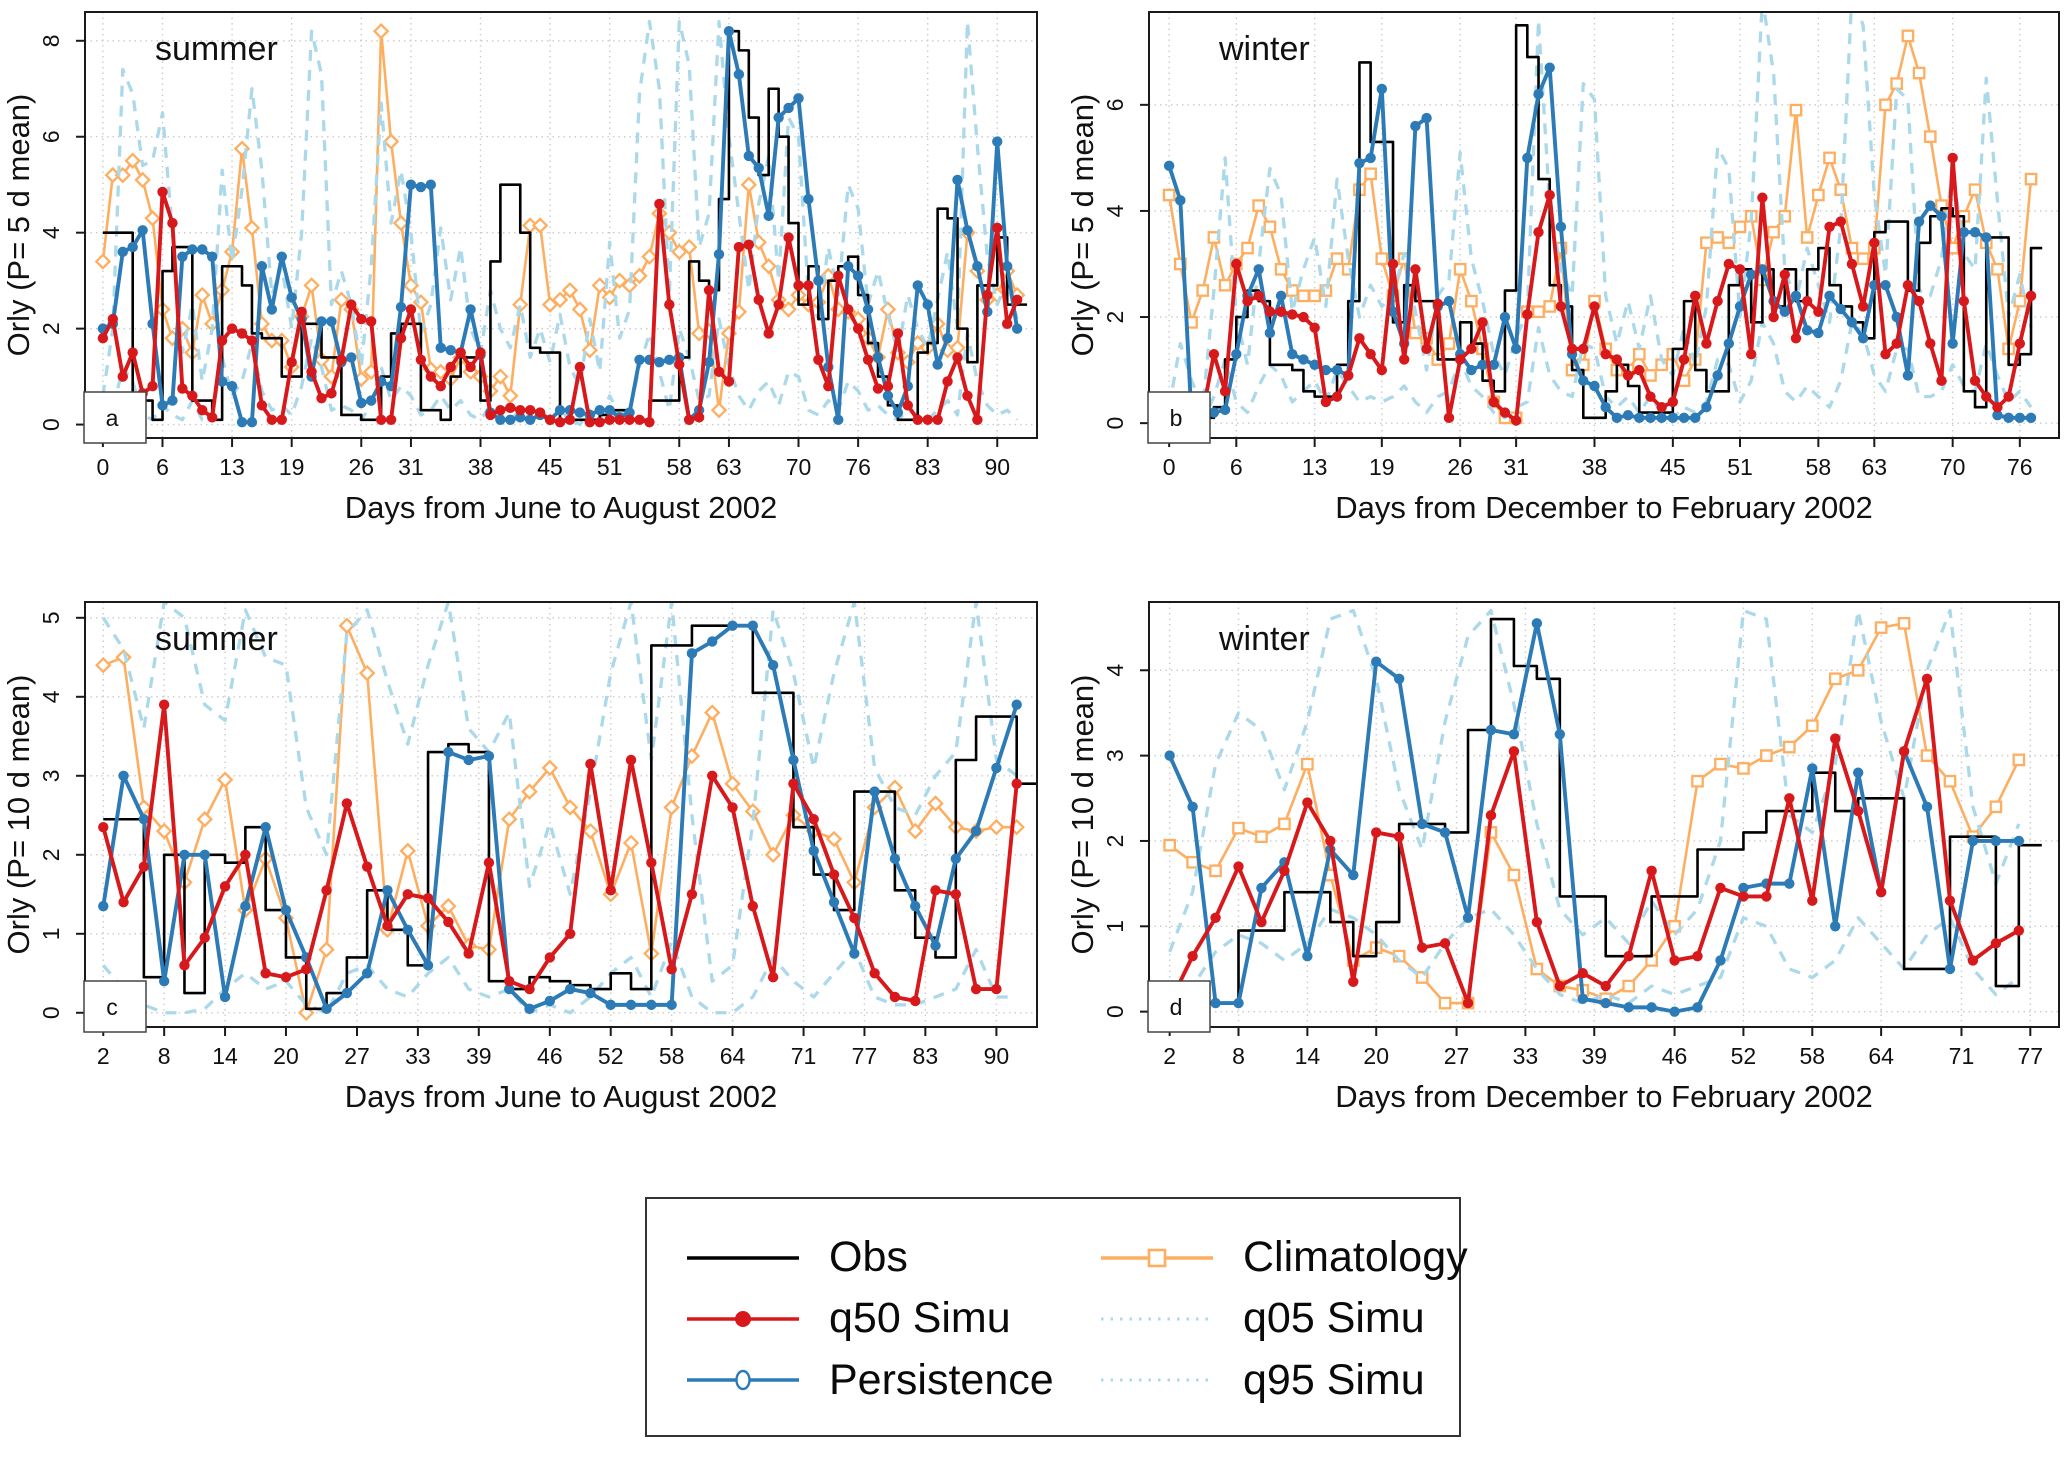 This screenshot has width=2067, height=1471. I want to click on legend-item-q95-simu: q95 Simu, so click(1282, 1380).